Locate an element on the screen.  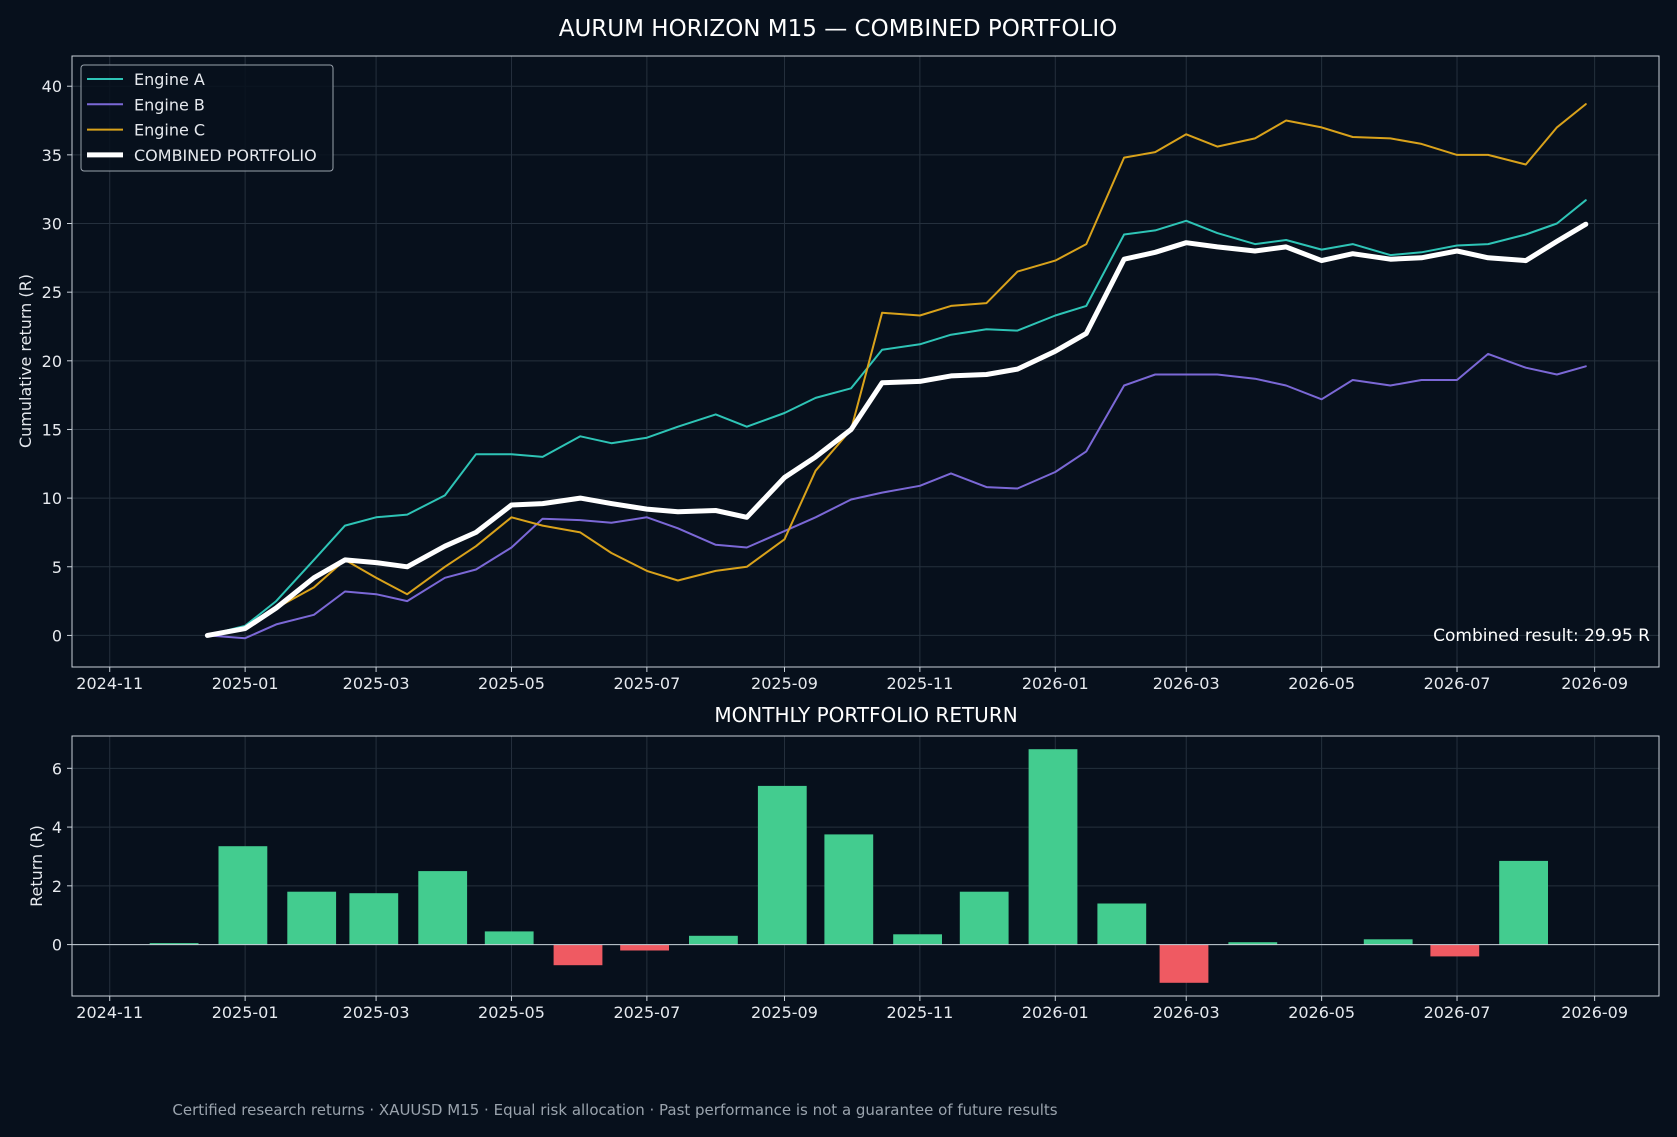
chart-title: AURUM HORIZON M15 — COMBINED PORTFOLIO is located at coordinates (838, 29).